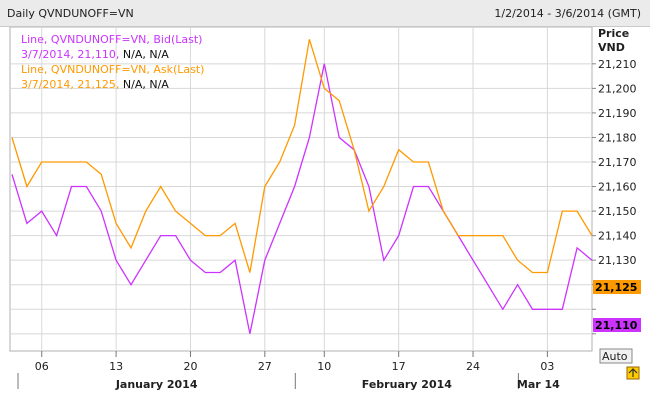 The height and width of the screenshot is (404, 650). What do you see at coordinates (190, 366) in the screenshot?
I see `date-tick-label: 20` at bounding box center [190, 366].